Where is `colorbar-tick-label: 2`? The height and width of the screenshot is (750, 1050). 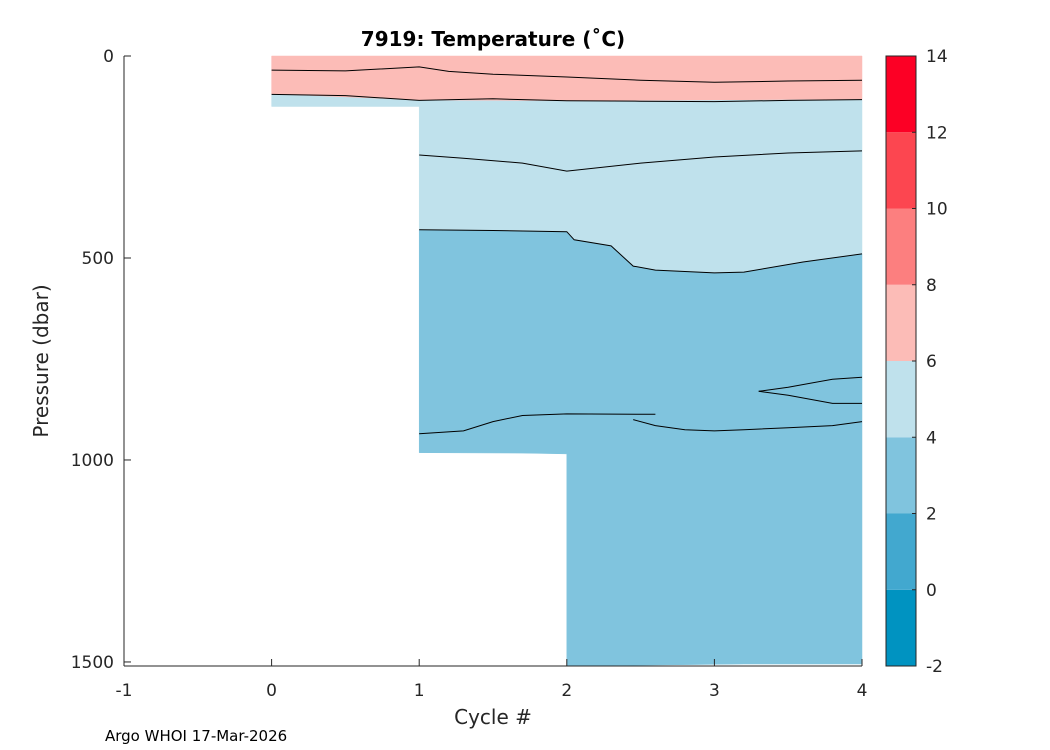 colorbar-tick-label: 2 is located at coordinates (931, 515).